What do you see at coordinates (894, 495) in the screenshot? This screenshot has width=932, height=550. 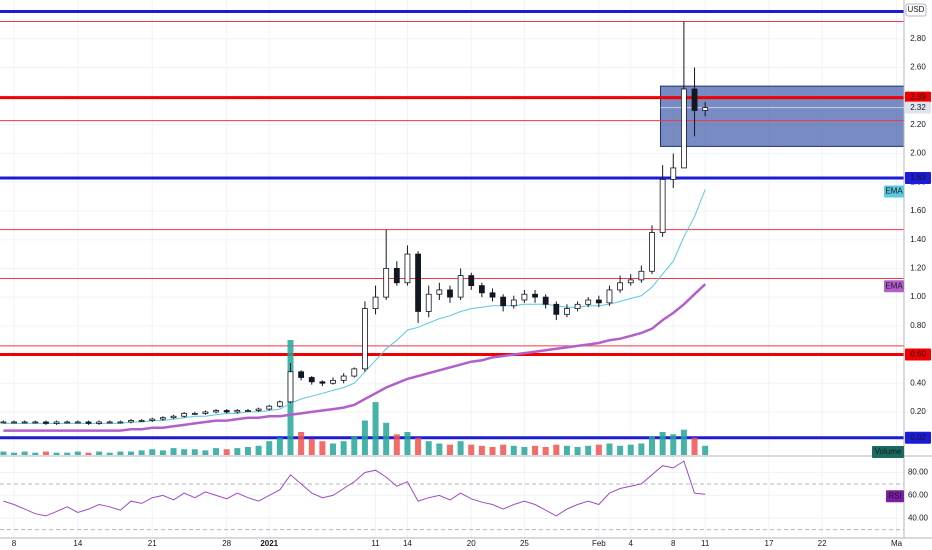 I see `rsi-tag: RSI` at bounding box center [894, 495].